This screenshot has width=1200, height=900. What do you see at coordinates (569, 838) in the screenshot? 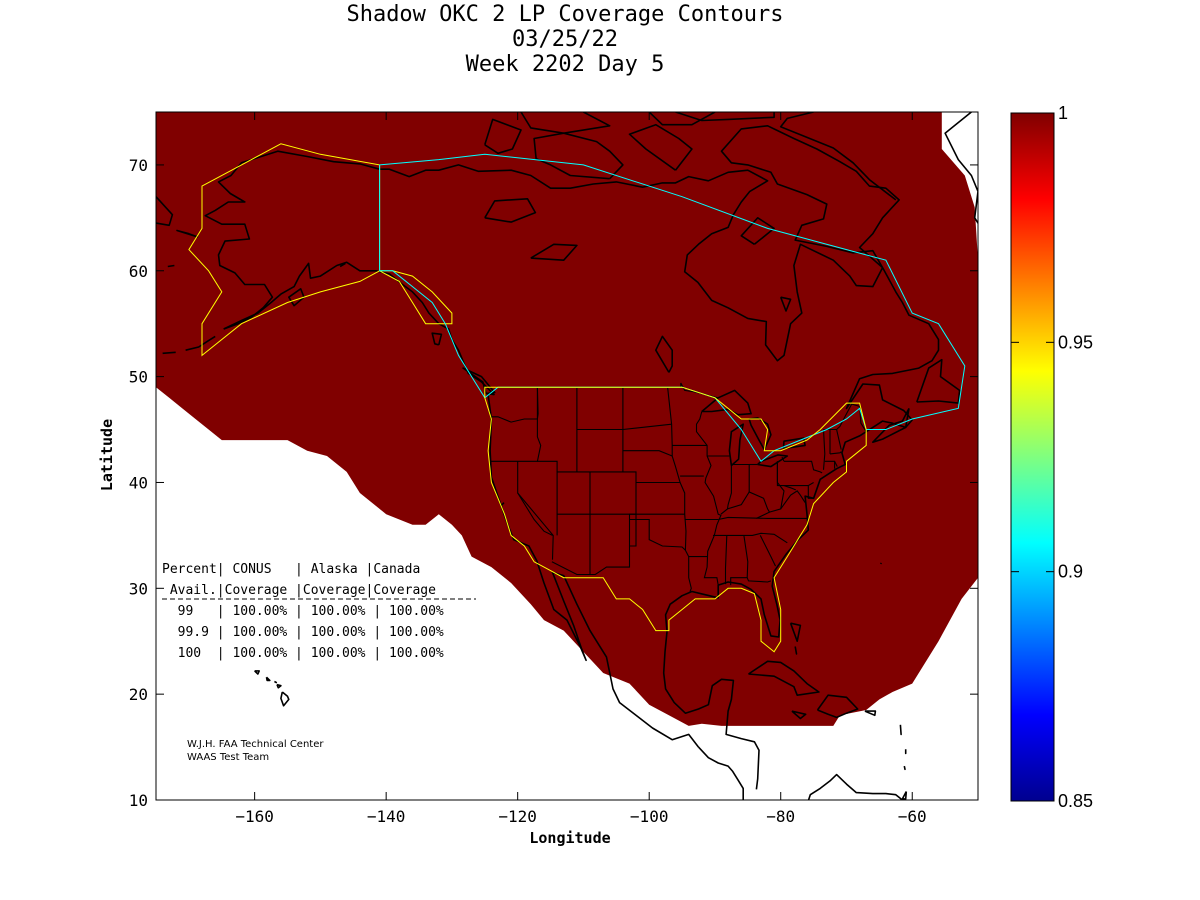
I see `x-axis-label: Longitude` at bounding box center [569, 838].